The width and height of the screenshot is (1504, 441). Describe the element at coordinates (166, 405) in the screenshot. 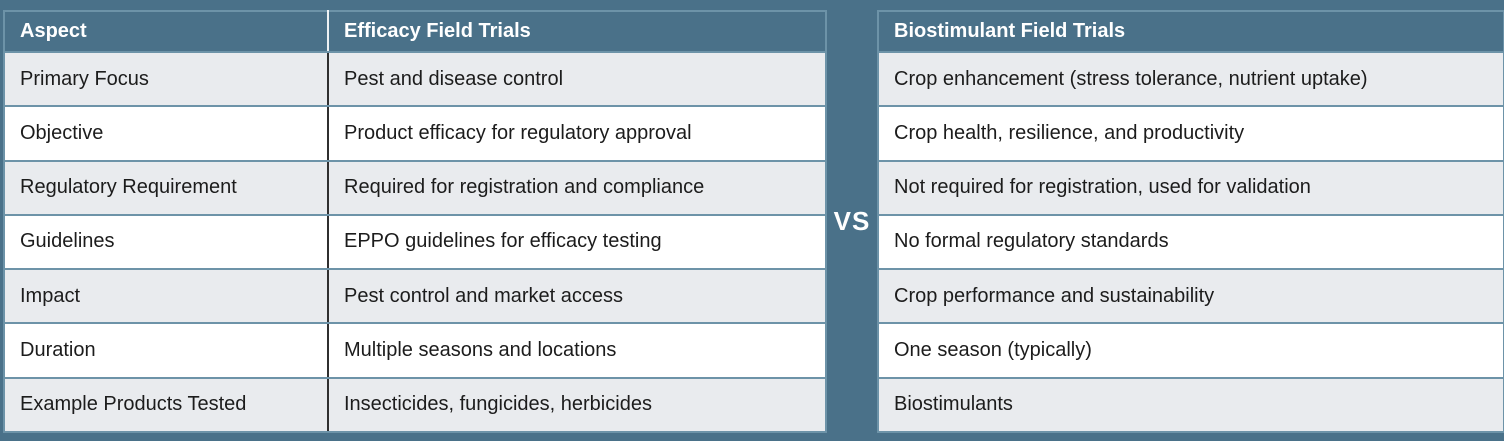

I see `aspect-cell: Example Products Tested` at that location.